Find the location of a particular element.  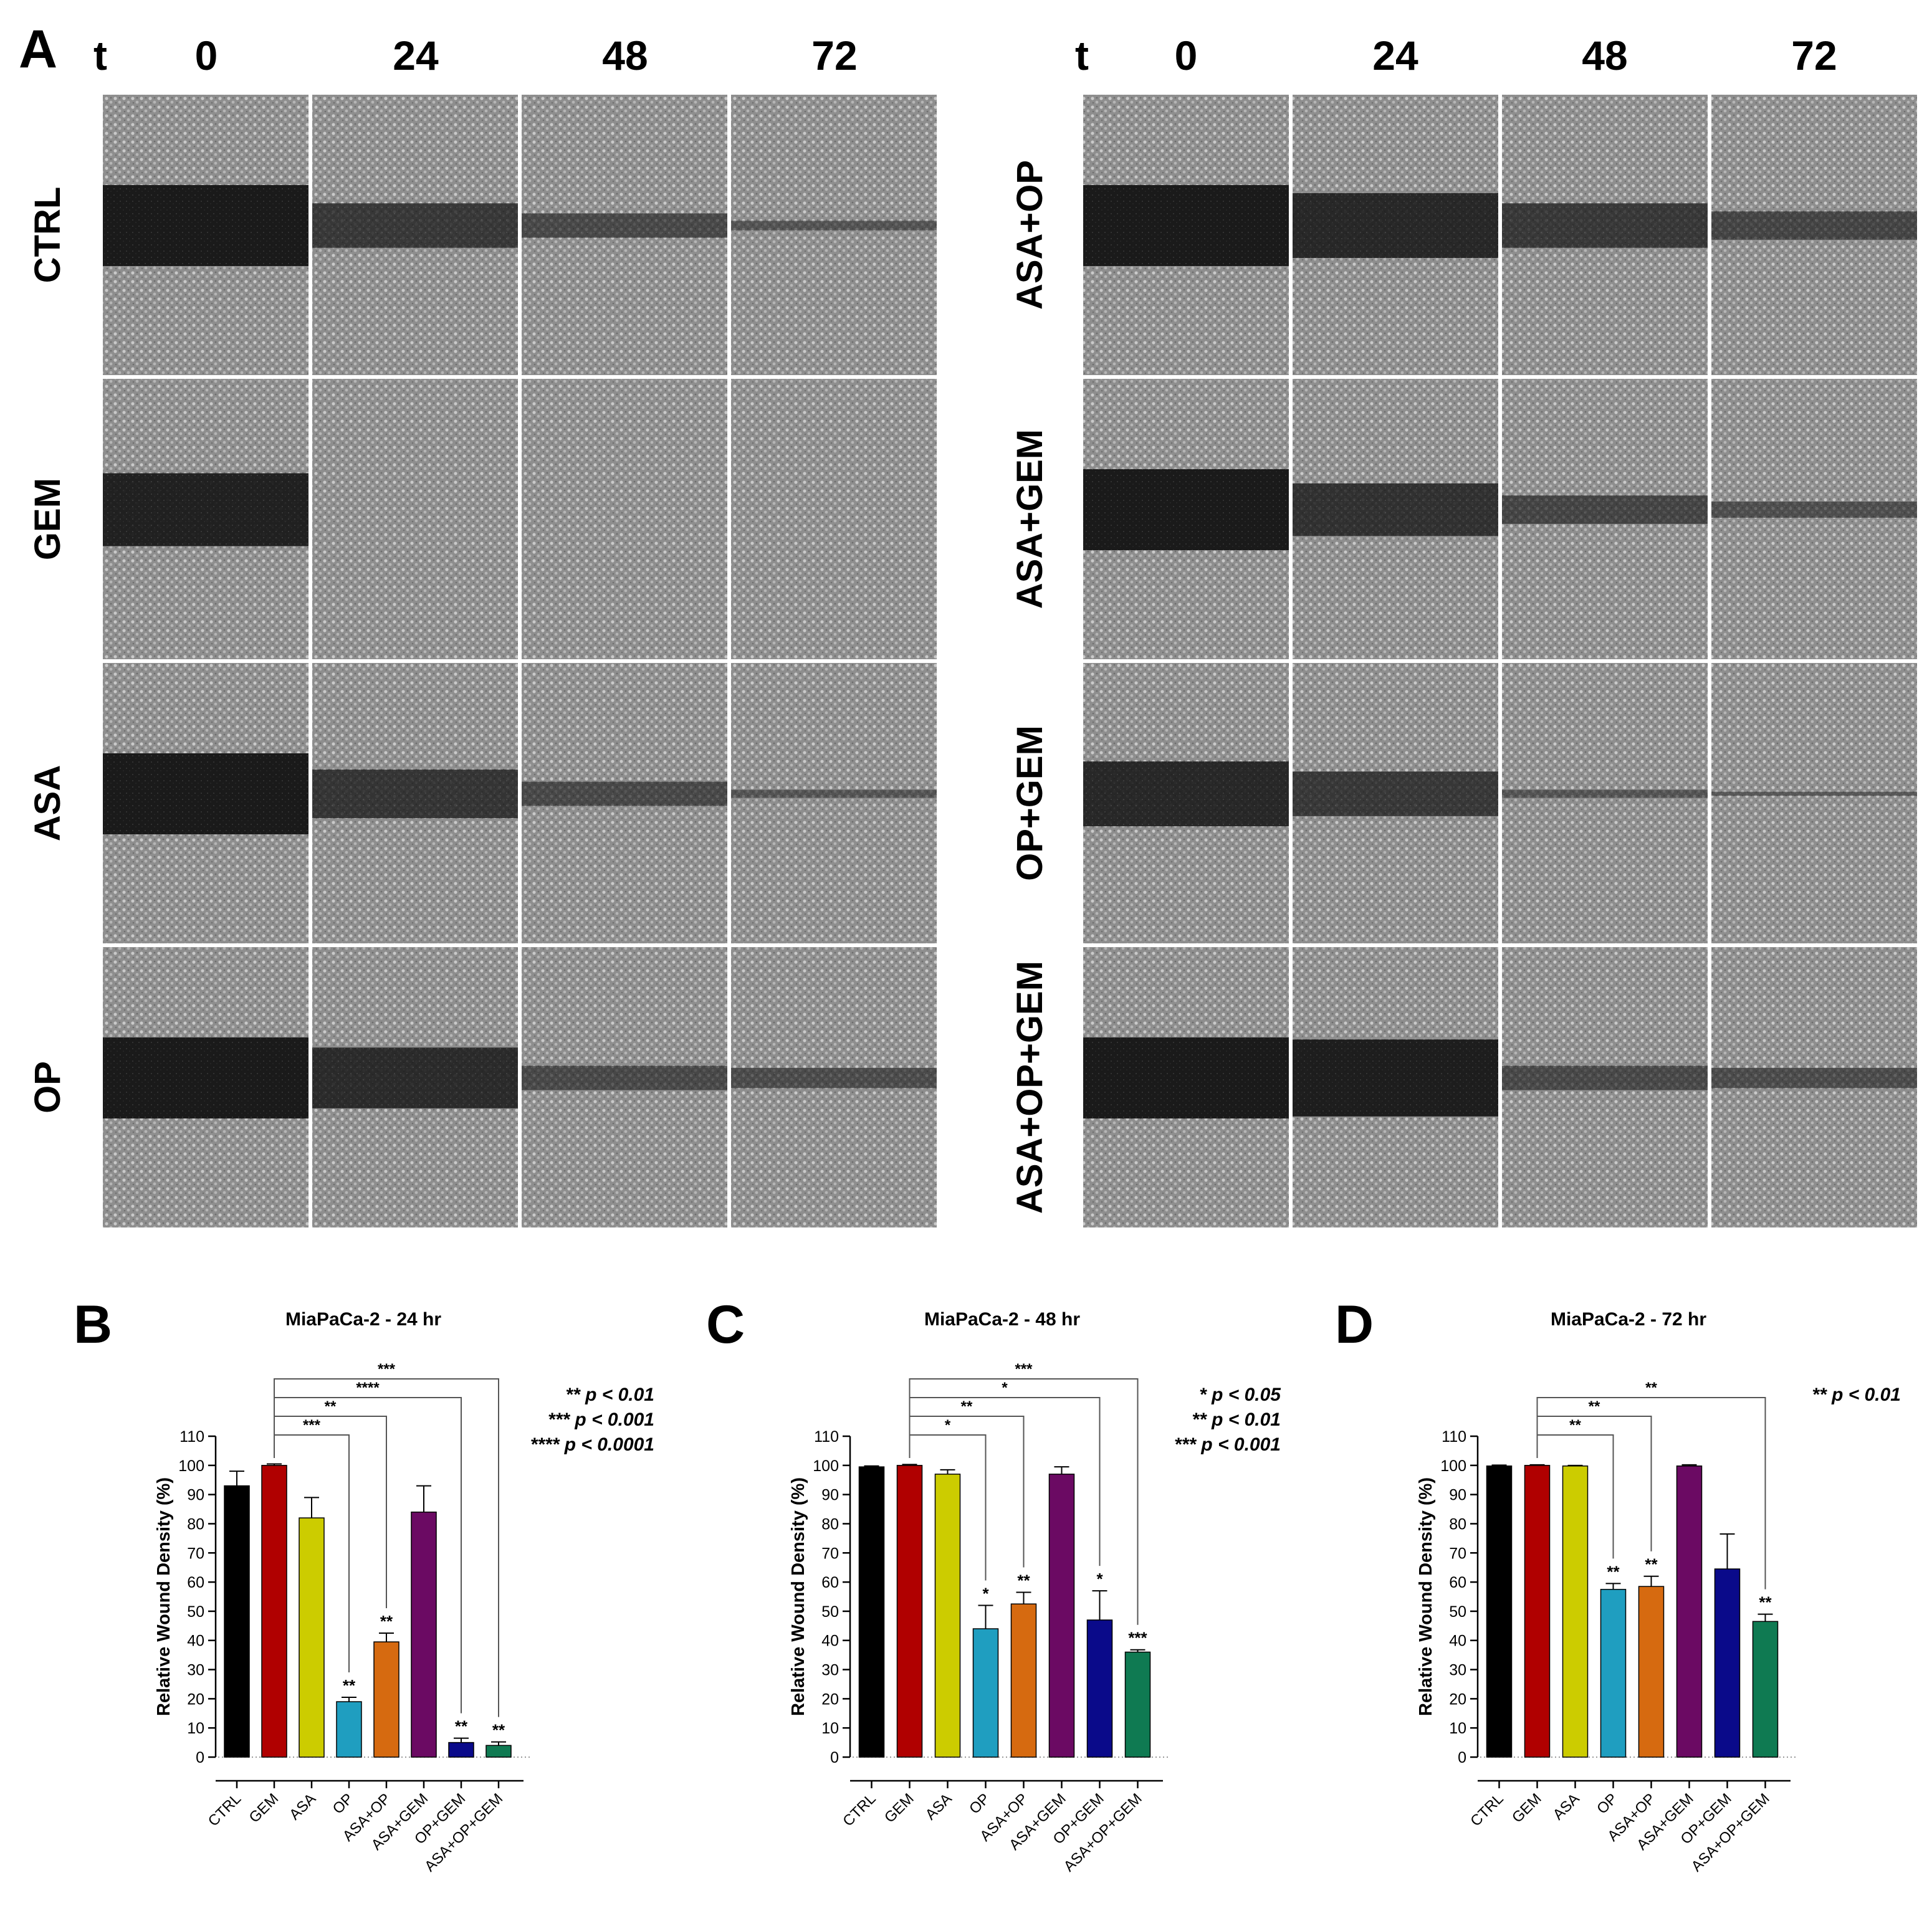

time-header-right-72: 72 is located at coordinates (1814, 55).